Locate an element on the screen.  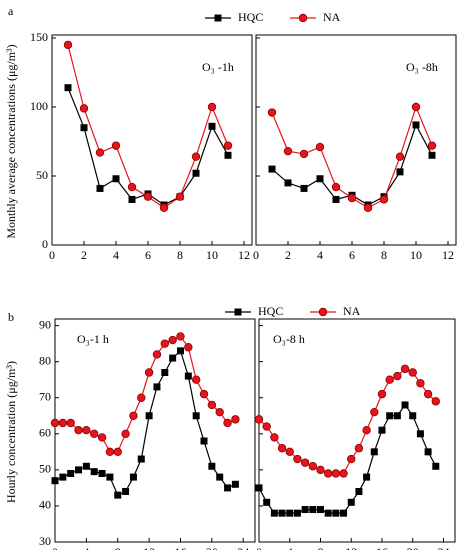
x-tick-label: 6 is located at coordinates (352, 255).